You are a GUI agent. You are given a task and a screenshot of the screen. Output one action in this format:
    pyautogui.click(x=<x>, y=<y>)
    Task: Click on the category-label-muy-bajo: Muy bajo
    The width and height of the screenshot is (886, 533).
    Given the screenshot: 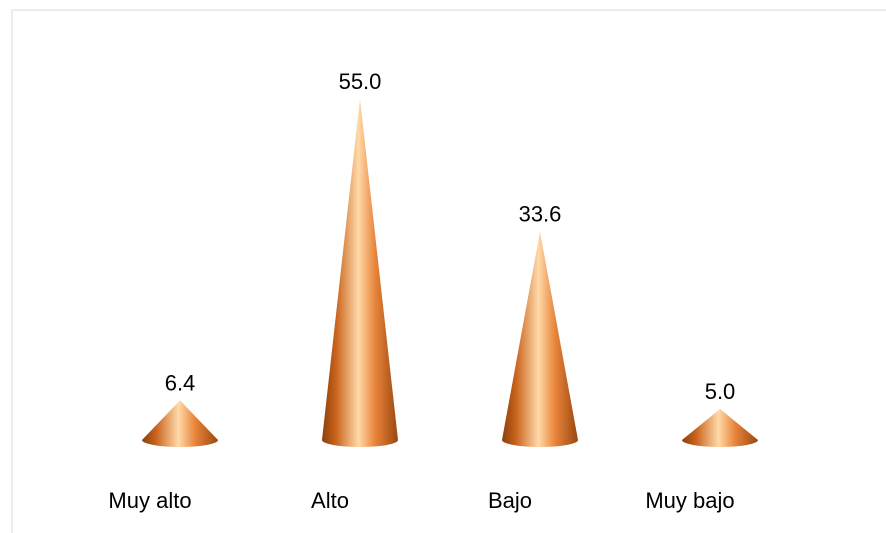 What is the action you would take?
    pyautogui.click(x=689, y=500)
    